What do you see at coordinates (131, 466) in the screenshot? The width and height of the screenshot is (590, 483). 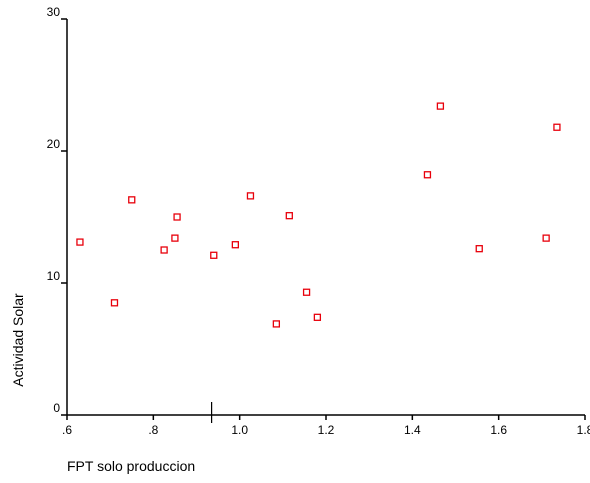 I see `x-axis-title: FPT solo produccion` at bounding box center [131, 466].